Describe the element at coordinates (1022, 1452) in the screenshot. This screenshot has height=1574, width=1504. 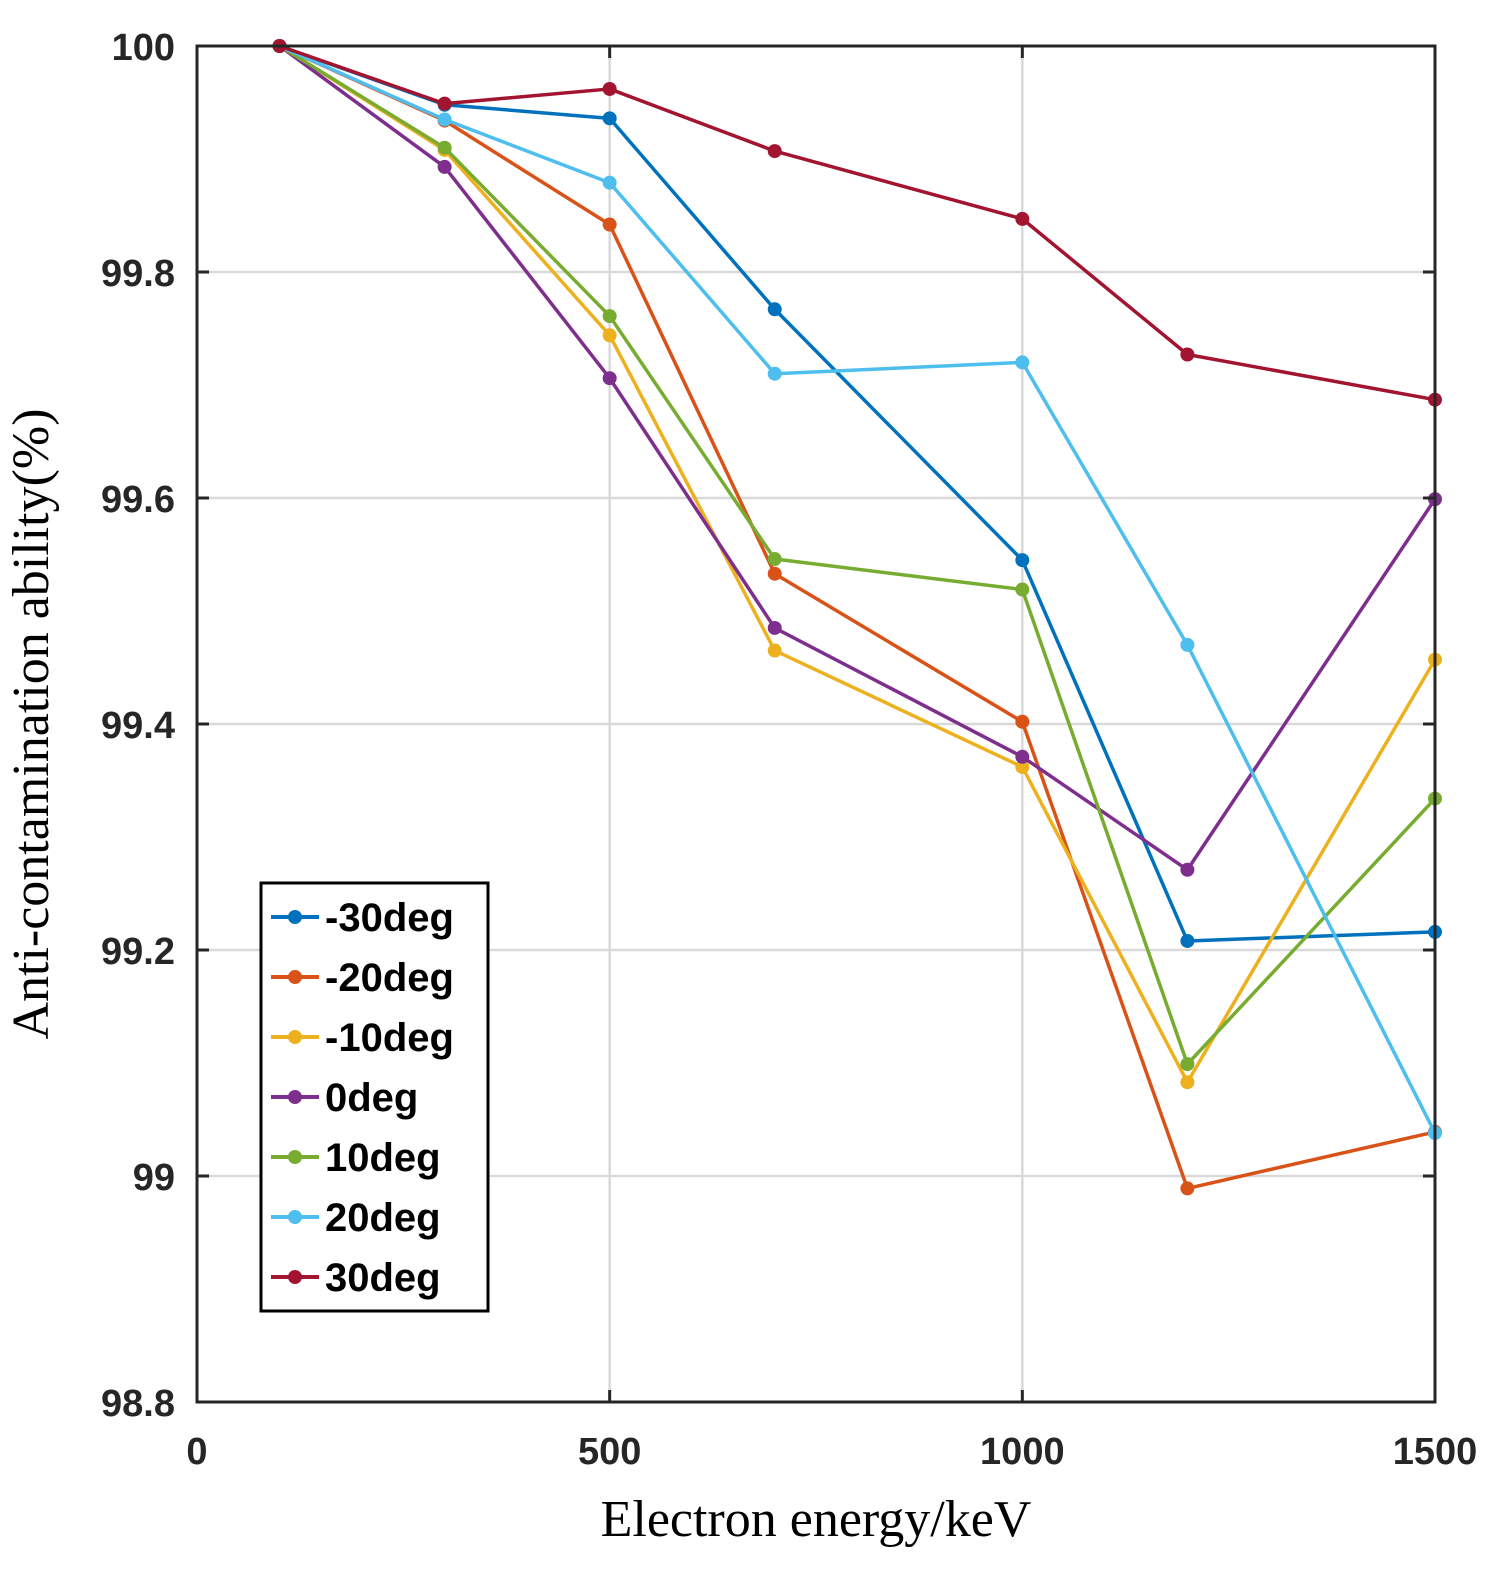
I see `x-tick-label: 1000` at that location.